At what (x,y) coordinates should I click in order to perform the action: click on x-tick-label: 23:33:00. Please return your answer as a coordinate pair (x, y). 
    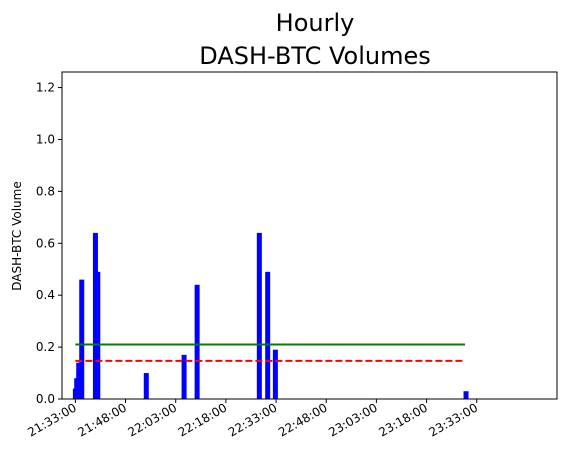
    Looking at the image, I should click on (454, 419).